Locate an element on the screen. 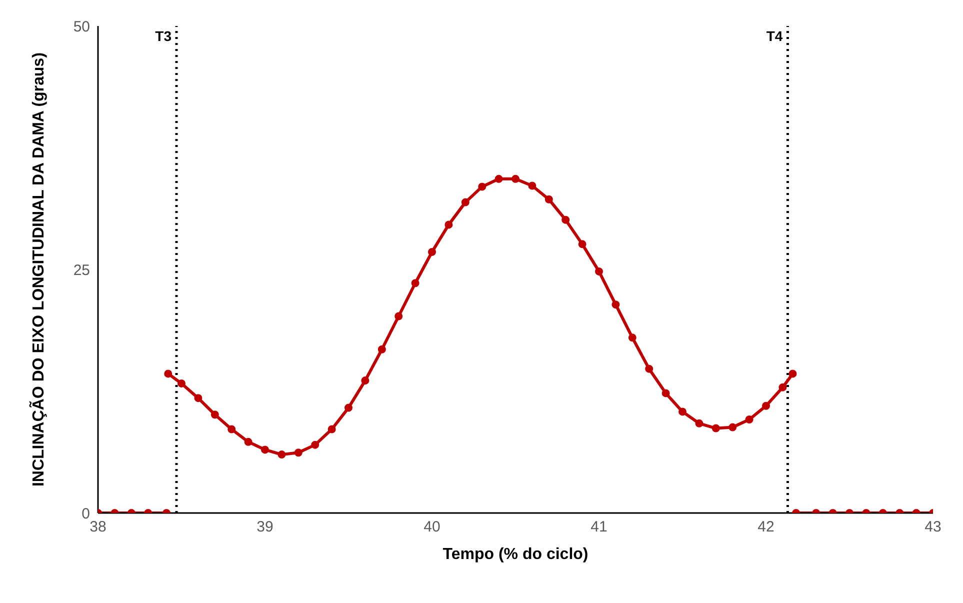 The width and height of the screenshot is (963, 603). y-axis-title: INCLINAÇÃO DO EIXO LONGITUDINAL DA DAMA (graus) is located at coordinates (38, 269).